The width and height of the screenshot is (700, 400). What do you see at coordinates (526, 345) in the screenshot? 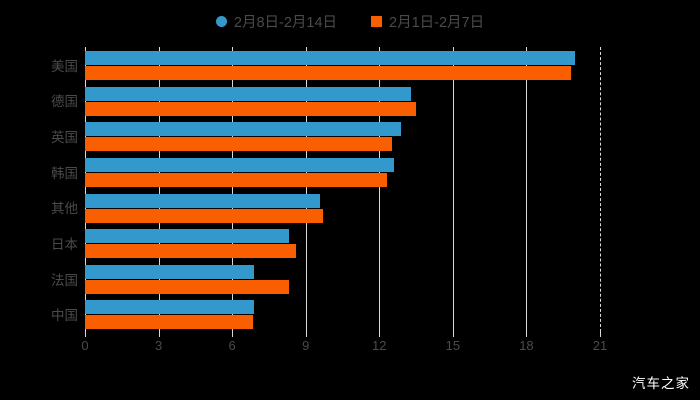
I see `x-tick-label: 18` at bounding box center [526, 345].